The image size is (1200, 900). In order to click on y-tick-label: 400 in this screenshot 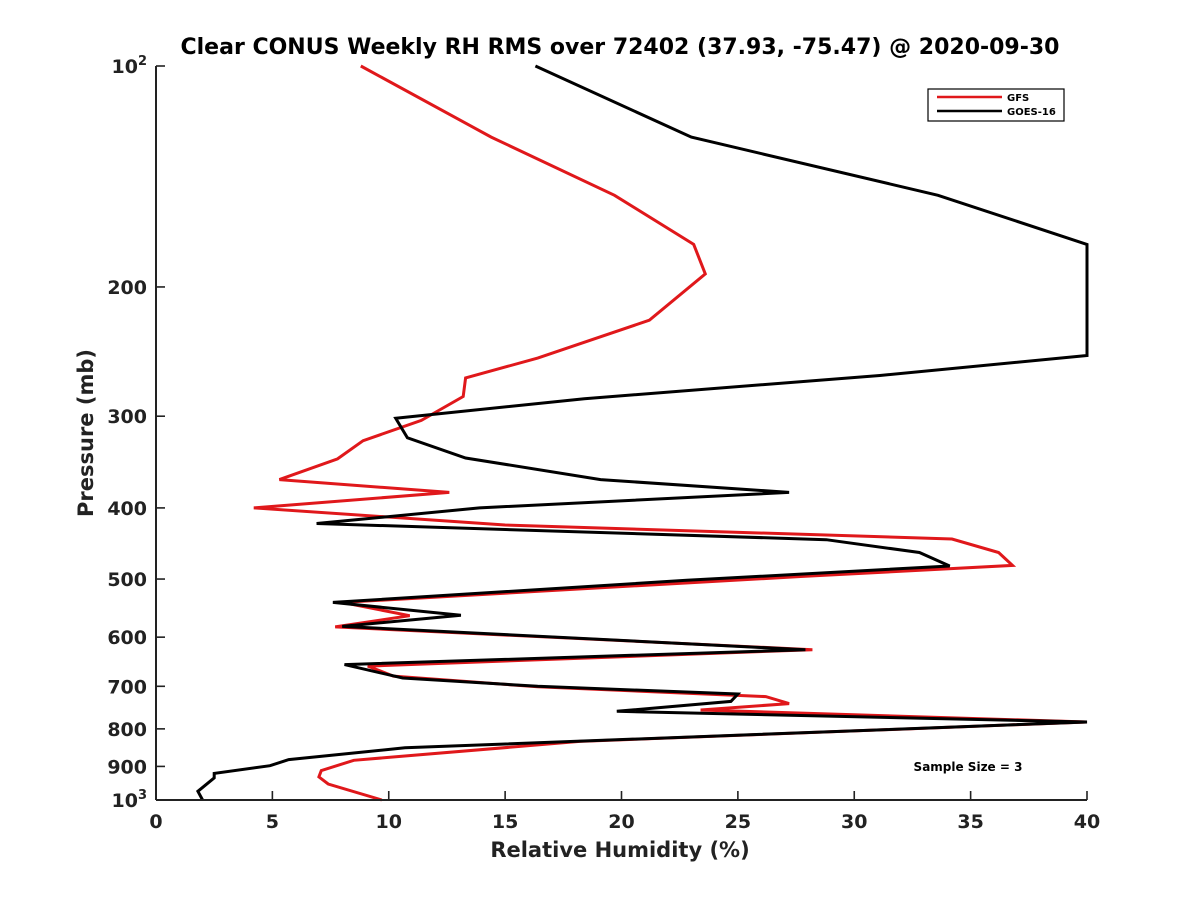, I will do `click(127, 509)`.